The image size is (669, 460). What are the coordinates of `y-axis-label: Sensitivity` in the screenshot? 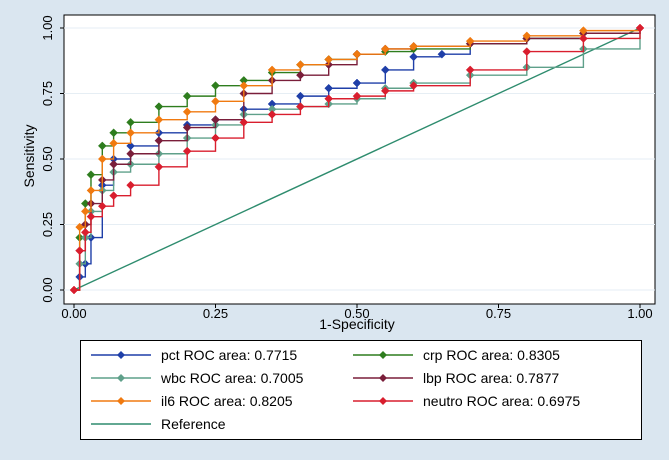 It's located at (29, 155).